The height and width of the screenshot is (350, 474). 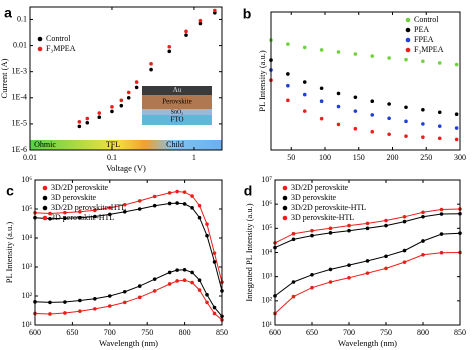 What do you see at coordinates (26, 179) in the screenshot?
I see `y-tick-label: 10⁶` at bounding box center [26, 179].